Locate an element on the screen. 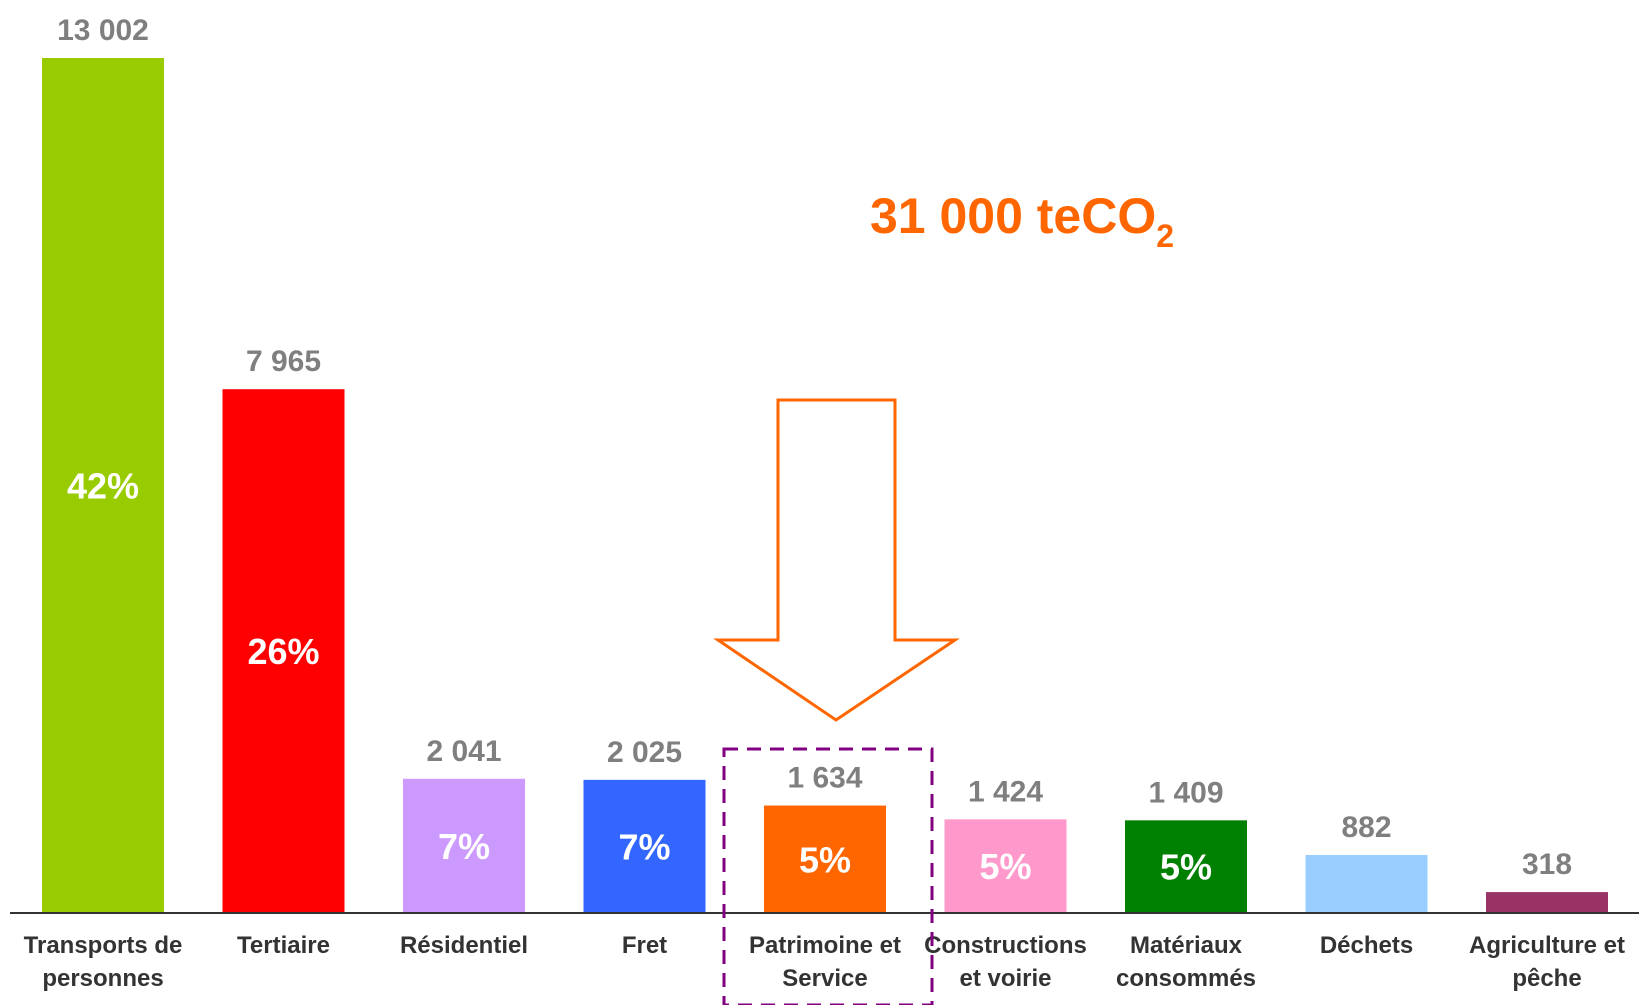 This screenshot has width=1639, height=1005. category-label-4-line-0: Patrimoine et is located at coordinates (825, 945).